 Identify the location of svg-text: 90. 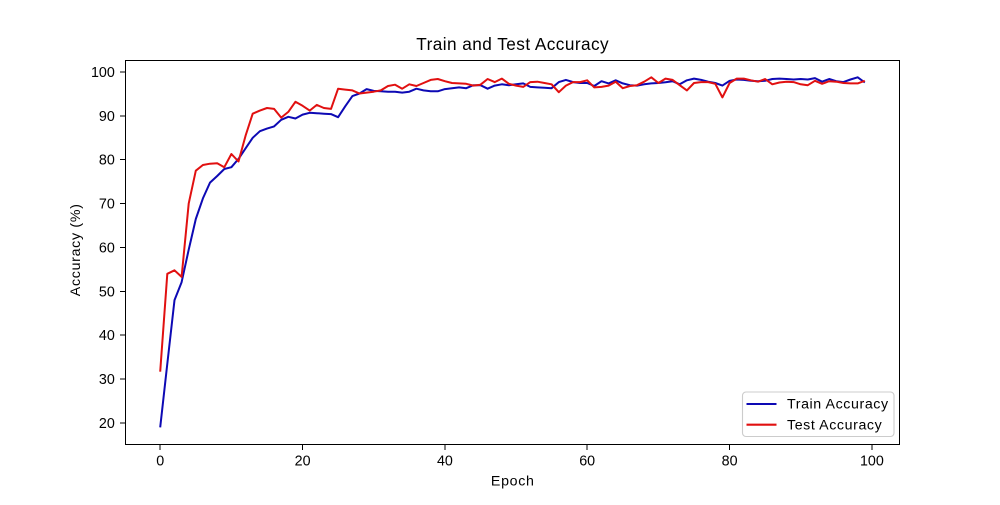
(107, 117).